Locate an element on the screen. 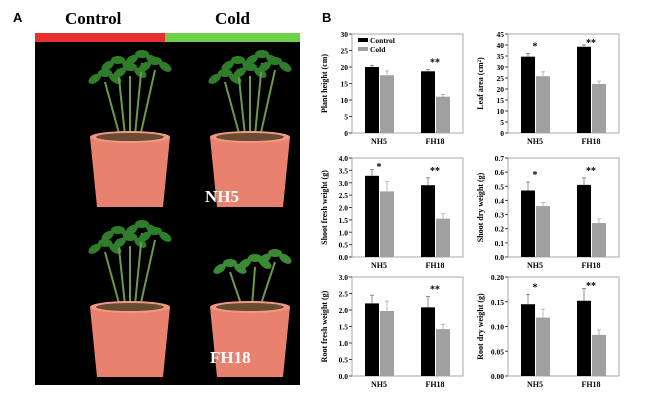  plot-frame is located at coordinates (563, 83).